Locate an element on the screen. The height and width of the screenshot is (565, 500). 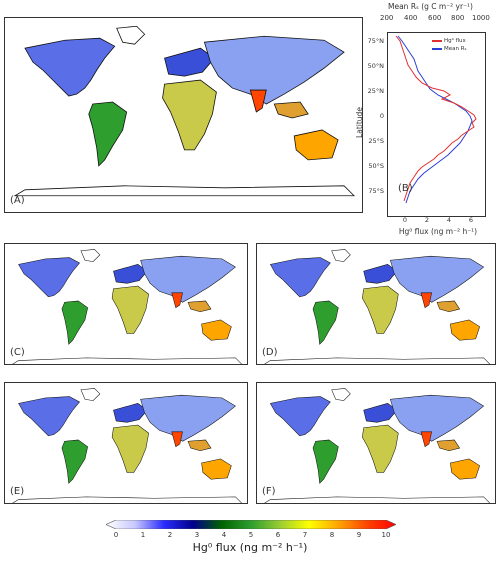
ytick-50n: 50°N is located at coordinates (375, 66).